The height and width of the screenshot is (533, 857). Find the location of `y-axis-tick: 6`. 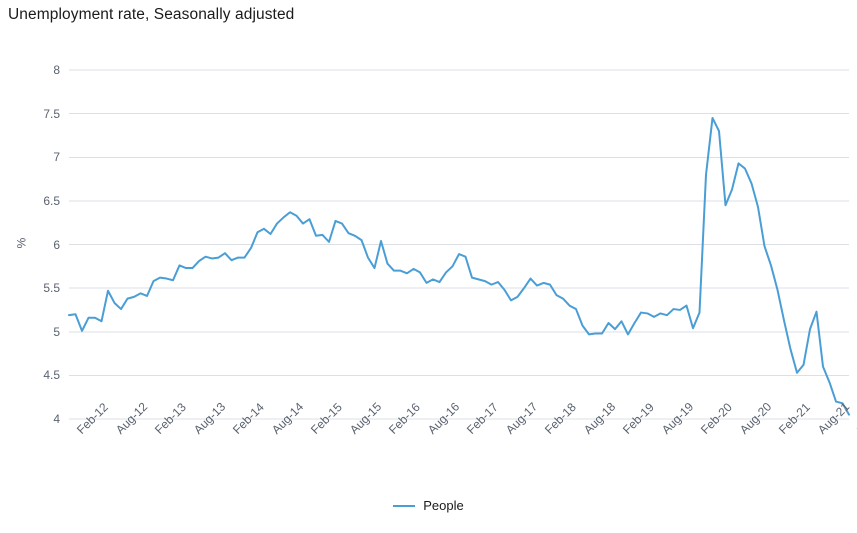

y-axis-tick: 6 is located at coordinates (56, 244).